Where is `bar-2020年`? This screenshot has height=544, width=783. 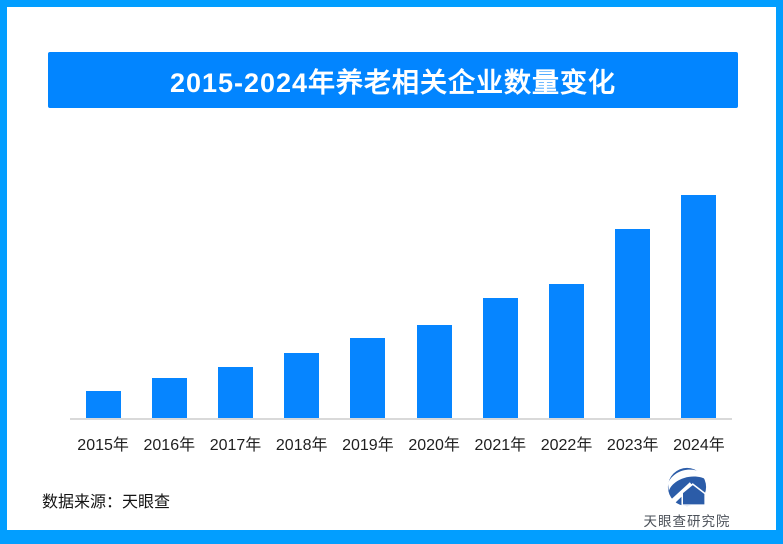
bar-2020年 is located at coordinates (434, 371).